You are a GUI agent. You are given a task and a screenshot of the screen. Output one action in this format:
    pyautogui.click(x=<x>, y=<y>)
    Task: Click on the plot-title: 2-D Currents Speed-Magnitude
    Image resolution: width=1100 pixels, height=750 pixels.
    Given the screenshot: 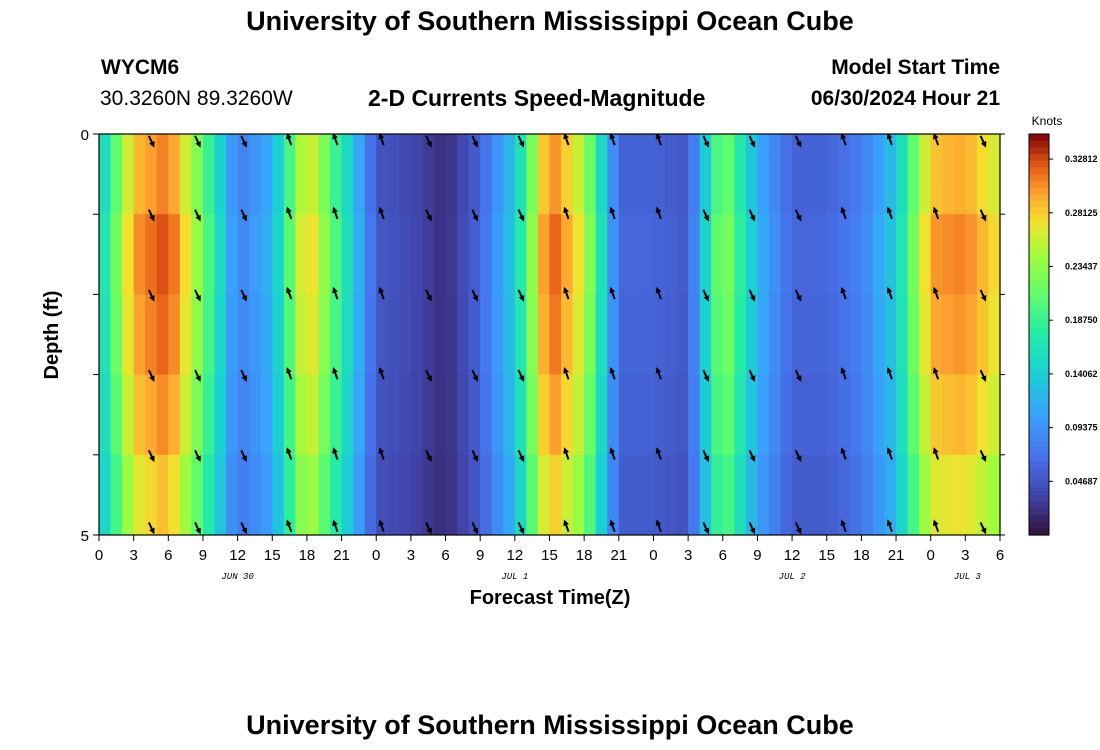 What is the action you would take?
    pyautogui.click(x=537, y=98)
    